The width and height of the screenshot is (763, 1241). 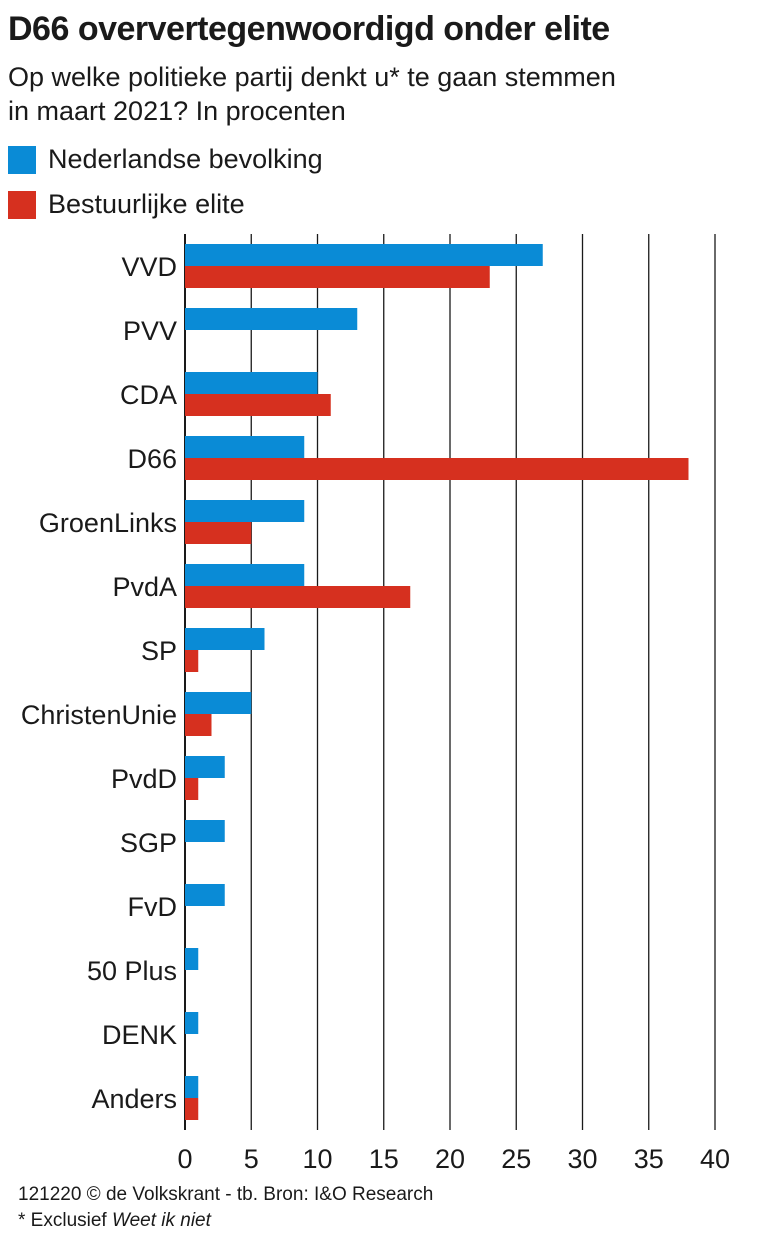 What do you see at coordinates (317, 1159) in the screenshot?
I see `x-tick-label-10: 10` at bounding box center [317, 1159].